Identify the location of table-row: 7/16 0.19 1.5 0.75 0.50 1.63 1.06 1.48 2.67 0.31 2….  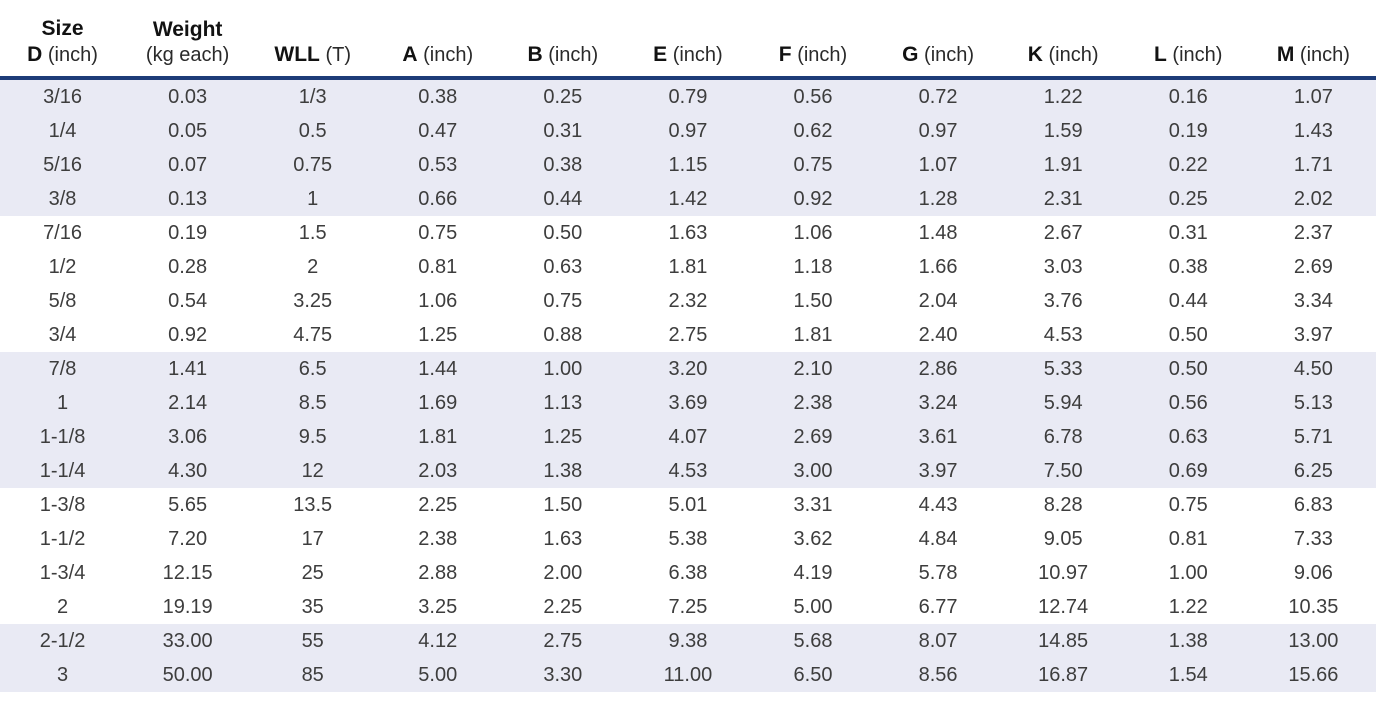
(688, 233).